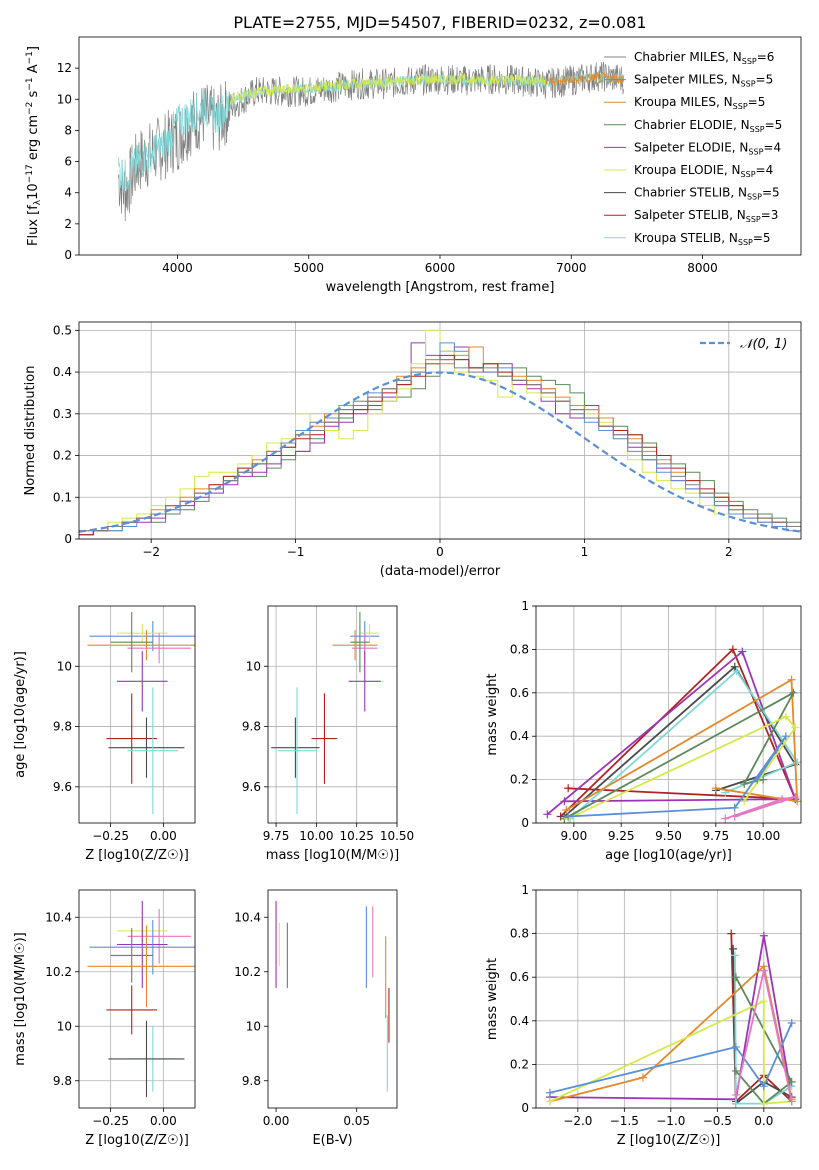  Describe the element at coordinates (440, 287) in the screenshot. I see `x-axis-label: wavelength [Angstrom, rest frame]` at that location.